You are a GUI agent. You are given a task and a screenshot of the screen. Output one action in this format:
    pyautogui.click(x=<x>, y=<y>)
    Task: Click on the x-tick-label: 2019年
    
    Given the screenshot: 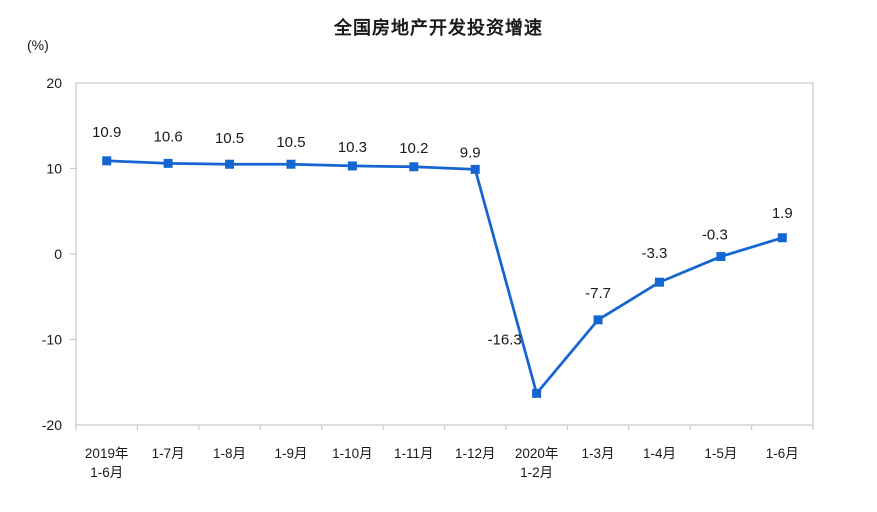 What is the action you would take?
    pyautogui.click(x=107, y=453)
    